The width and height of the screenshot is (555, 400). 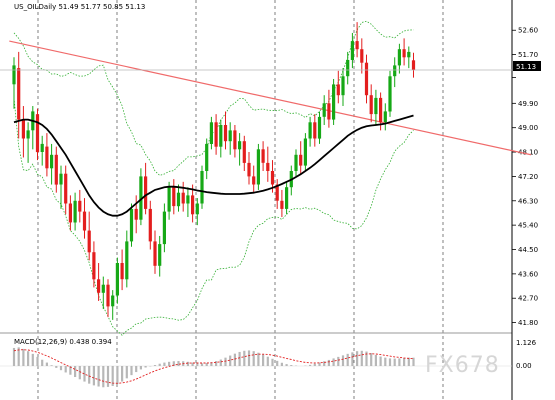 I want to click on macd-axis-top: 1.126, so click(x=526, y=343).